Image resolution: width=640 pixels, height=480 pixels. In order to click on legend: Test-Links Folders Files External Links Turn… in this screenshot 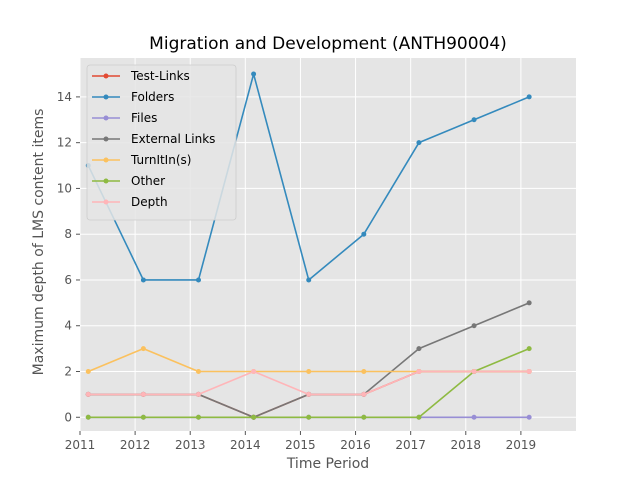, I will do `click(161, 142)`.